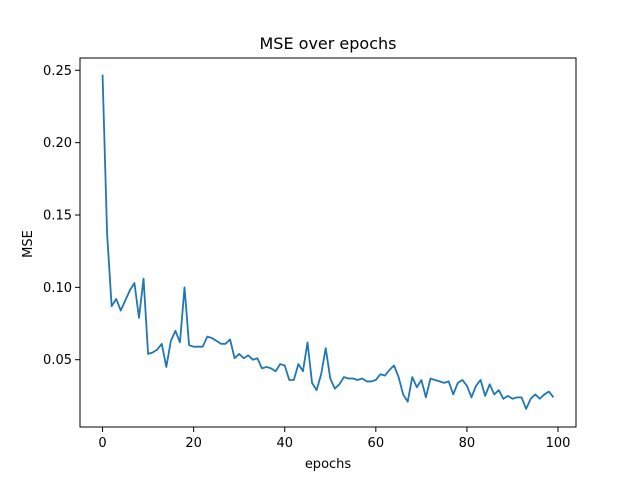 Image resolution: width=640 pixels, height=480 pixels. I want to click on x-tick-label: 0, so click(102, 443).